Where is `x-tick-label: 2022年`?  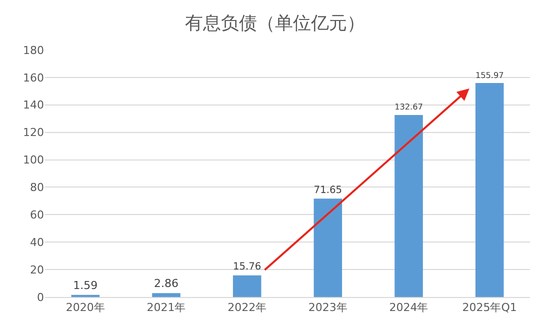
x-tick-label: 2022年 is located at coordinates (247, 307).